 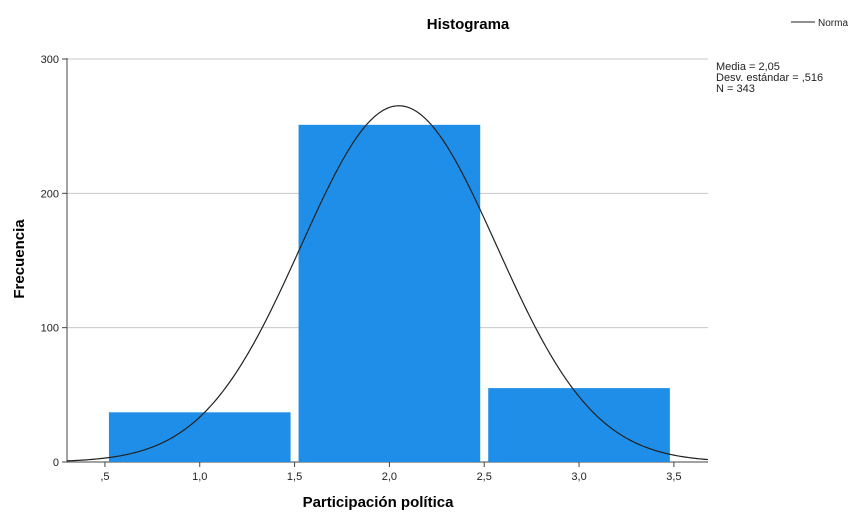 What do you see at coordinates (468, 24) in the screenshot?
I see `chart-title: Histograma` at bounding box center [468, 24].